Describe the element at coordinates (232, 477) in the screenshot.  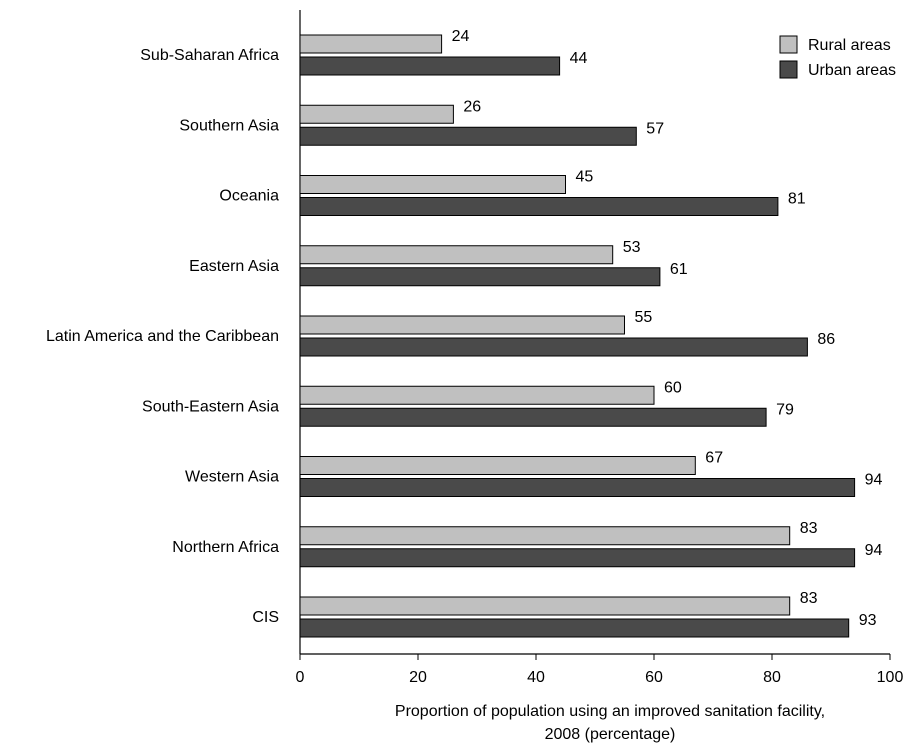
I see `category-label-western-asia: Western Asia` at that location.